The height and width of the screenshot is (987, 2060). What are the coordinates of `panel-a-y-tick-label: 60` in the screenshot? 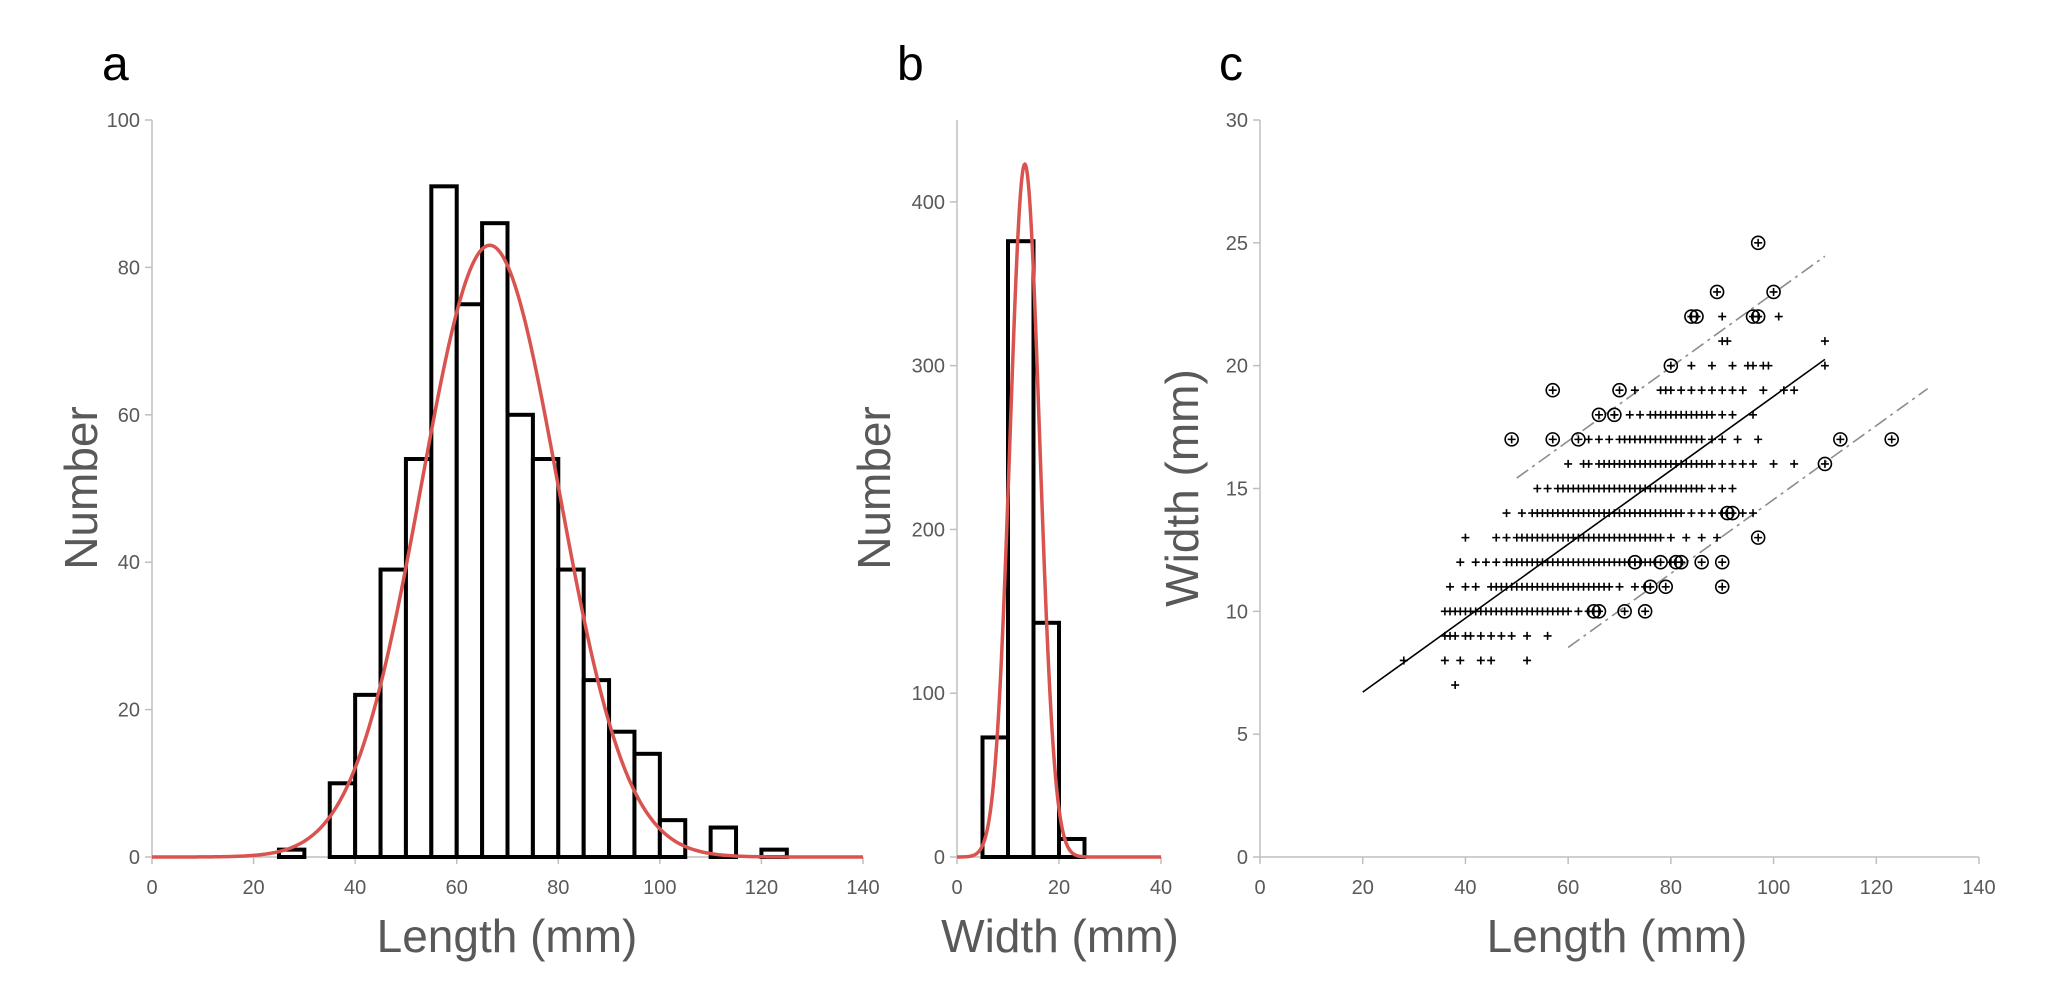 It's located at (129, 416).